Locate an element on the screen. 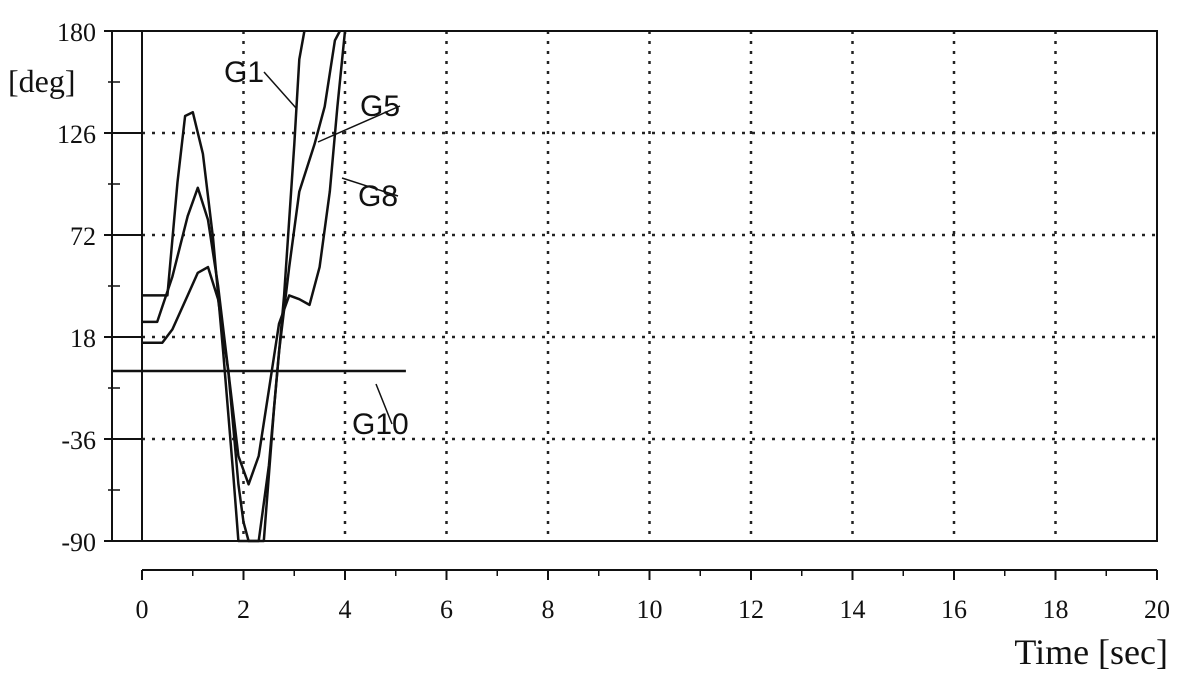 The width and height of the screenshot is (1177, 676). x-tick-label: 14 is located at coordinates (853, 609).